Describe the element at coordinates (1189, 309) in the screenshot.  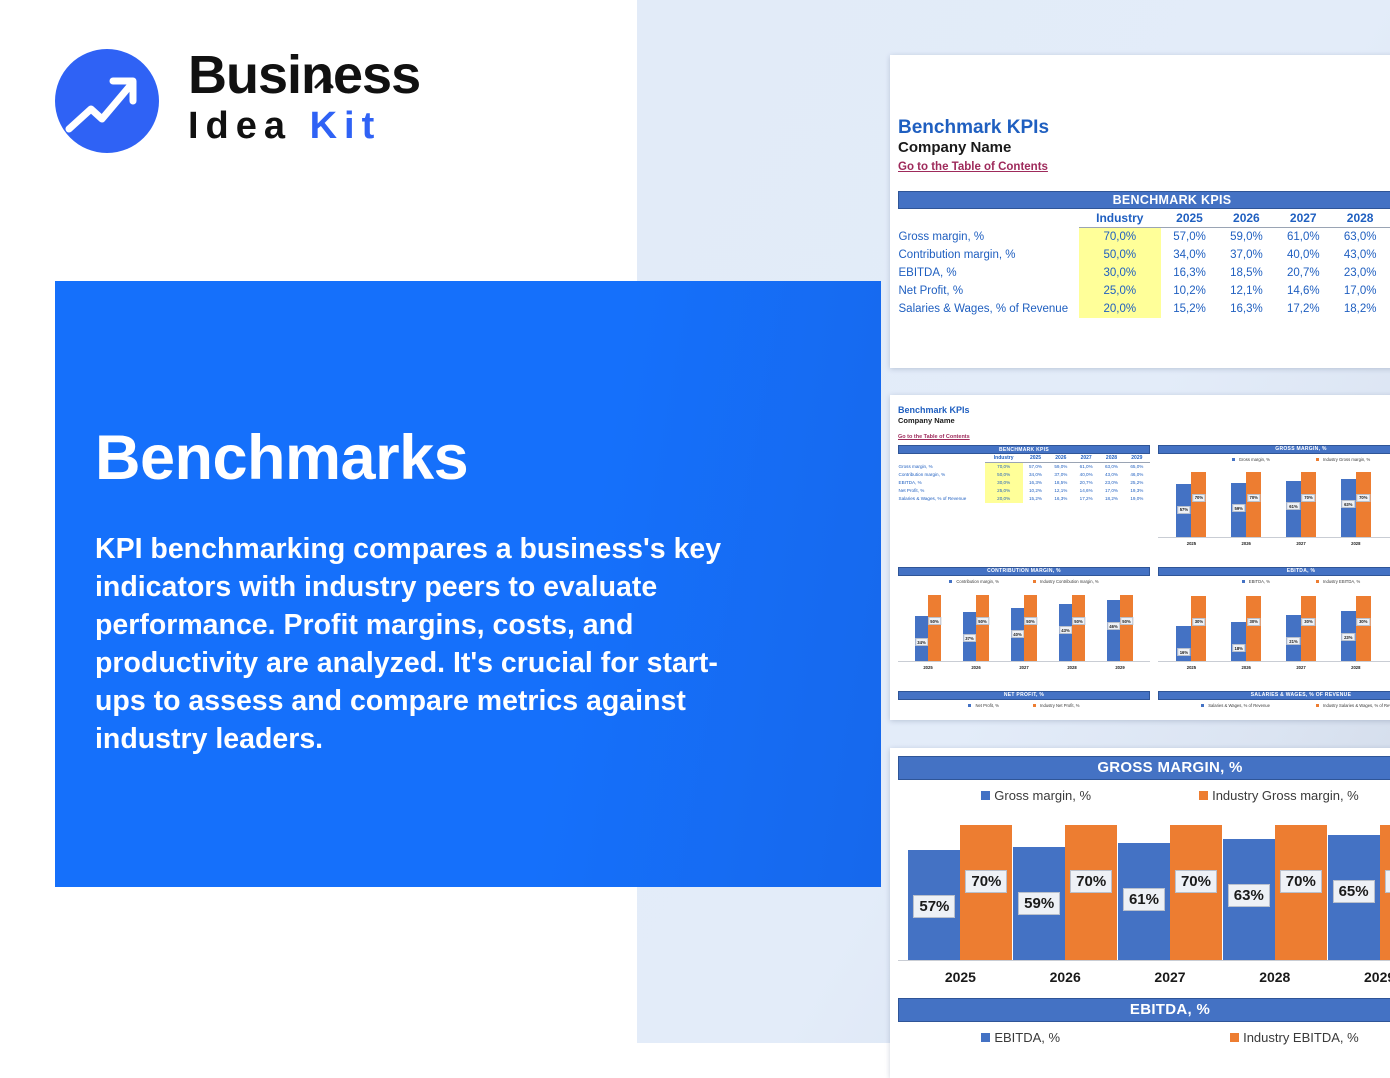
I see `cell-2025: 15,2%` at that location.